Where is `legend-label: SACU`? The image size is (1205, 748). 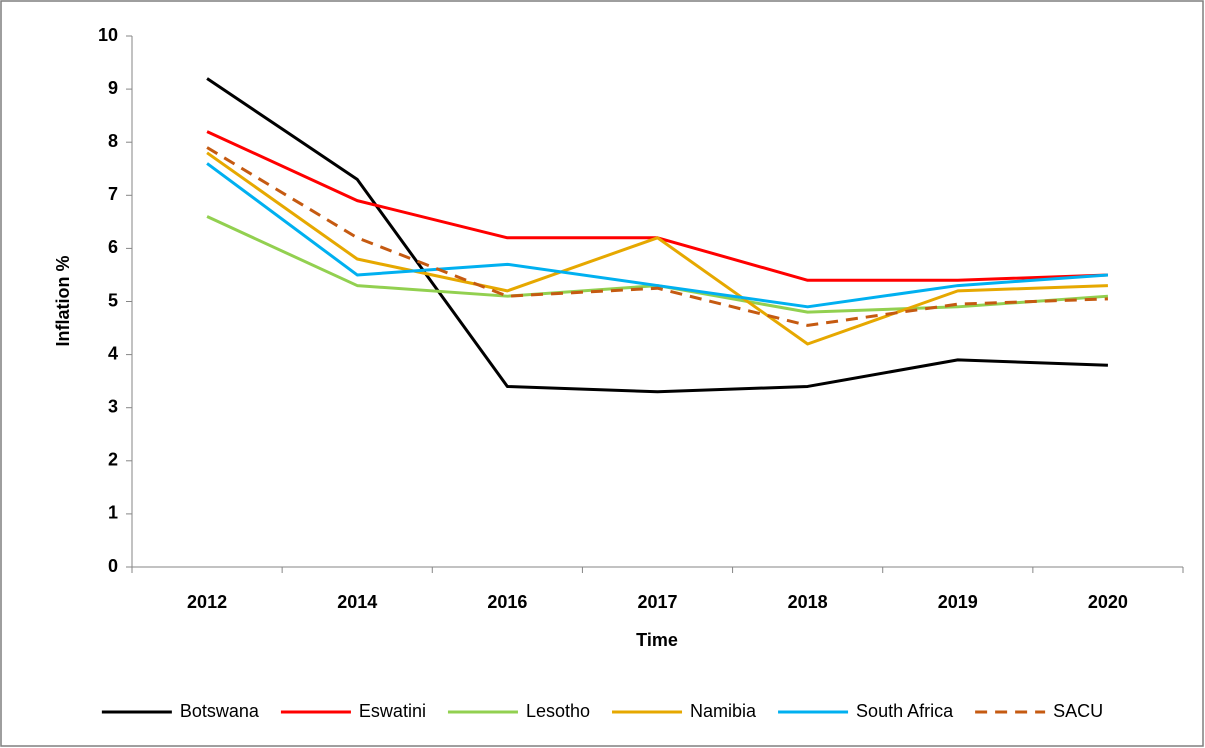 legend-label: SACU is located at coordinates (1078, 711).